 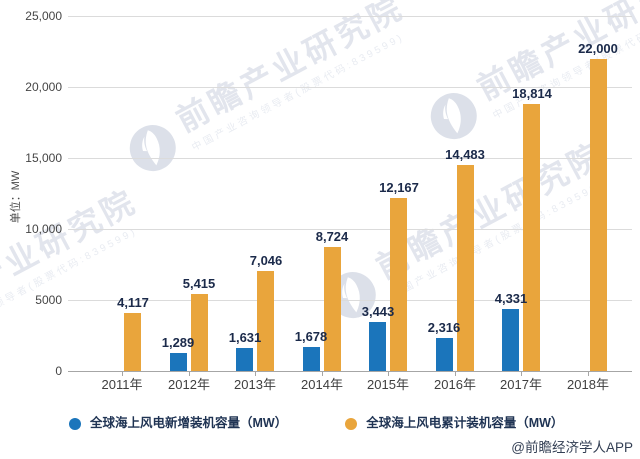 What do you see at coordinates (199, 283) in the screenshot?
I see `value-label-cumulative-capacity-2012年: 5,415` at bounding box center [199, 283].